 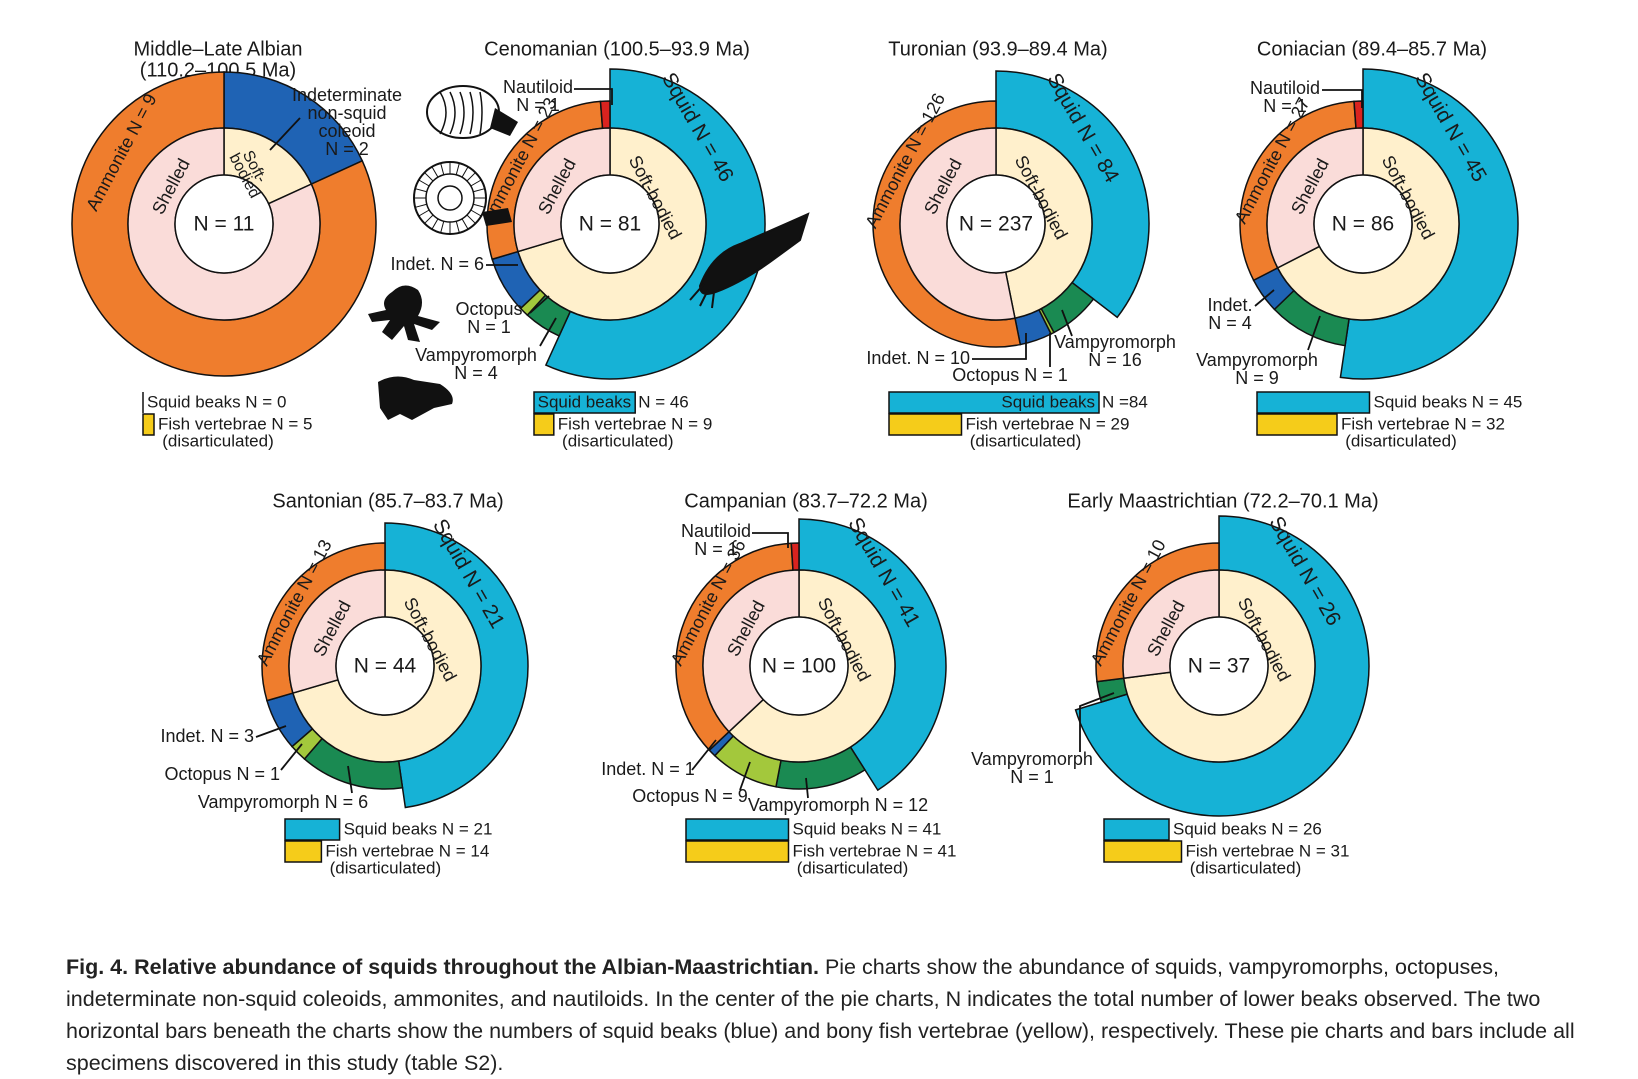 What do you see at coordinates (1257, 378) in the screenshot?
I see `coniacian-vampyromorph-label-line2: N = 9` at bounding box center [1257, 378].